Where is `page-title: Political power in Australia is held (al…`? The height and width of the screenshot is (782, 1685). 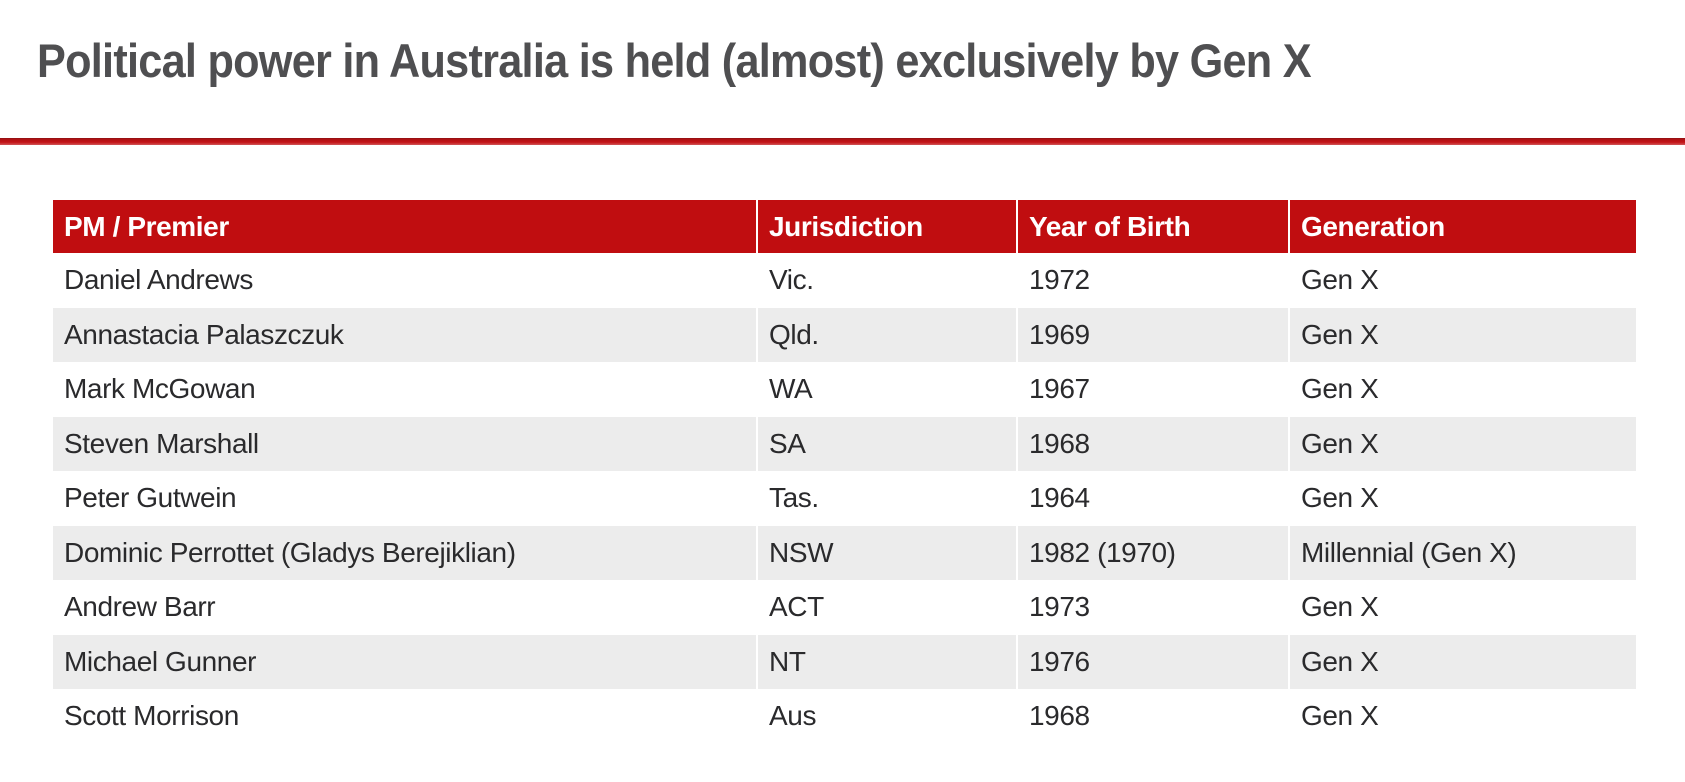
page-title: Political power in Australia is held (al… is located at coordinates (674, 60).